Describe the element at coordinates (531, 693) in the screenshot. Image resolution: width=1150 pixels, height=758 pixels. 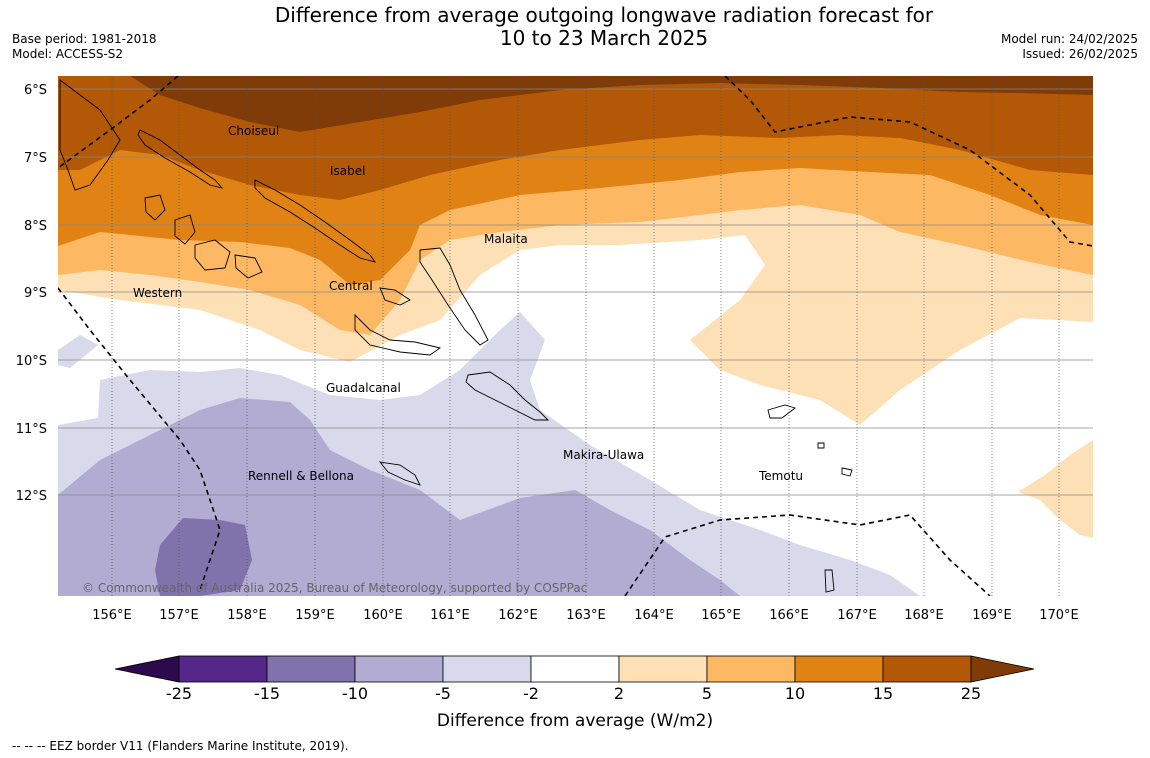
I see `colorbar-tick-label: -2` at that location.